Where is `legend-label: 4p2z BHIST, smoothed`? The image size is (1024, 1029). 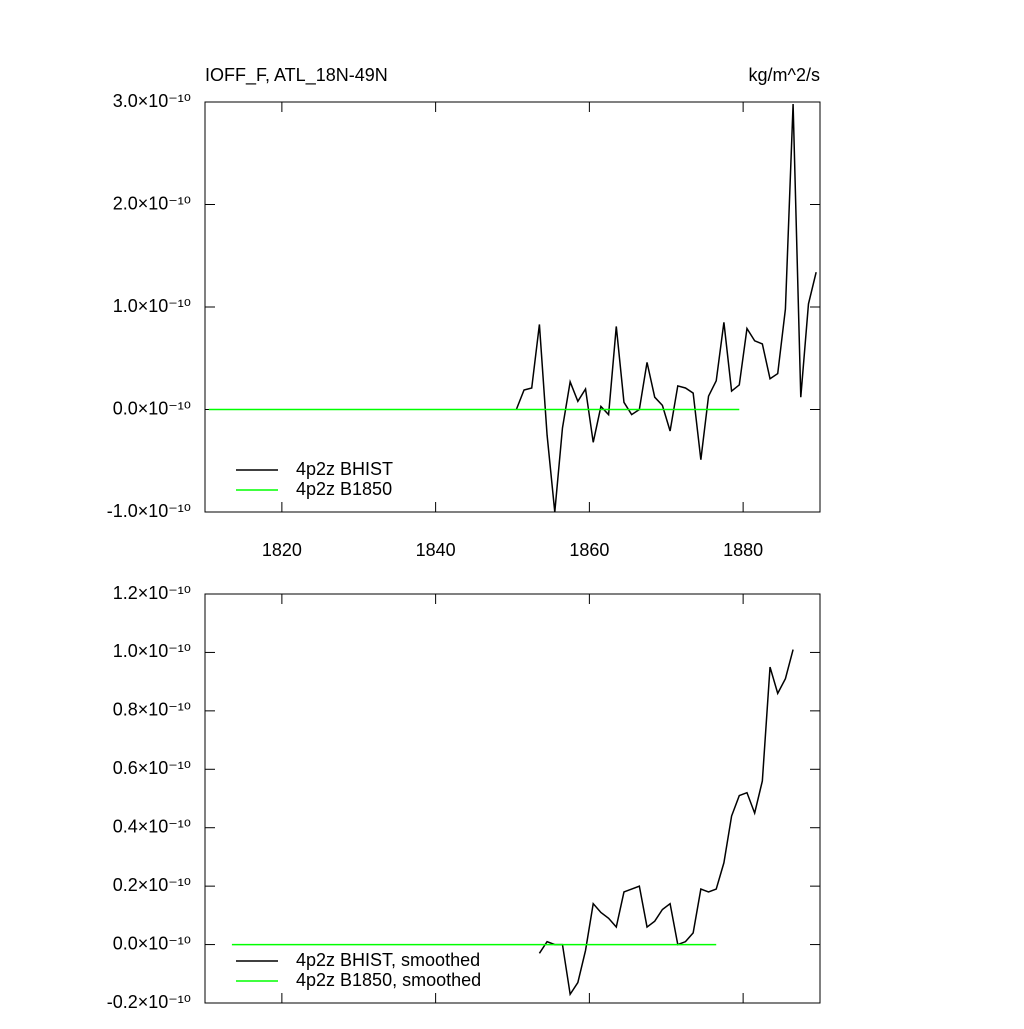
legend-label: 4p2z BHIST, smoothed is located at coordinates (388, 960).